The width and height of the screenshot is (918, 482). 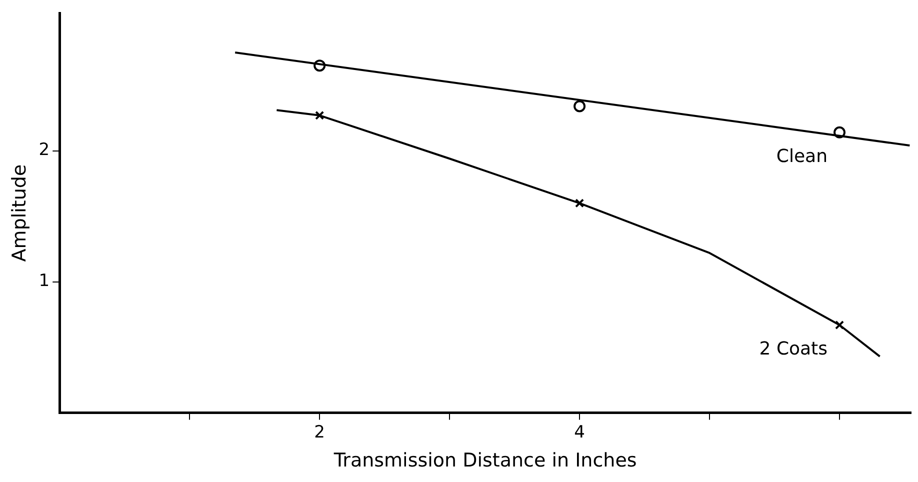 I want to click on y-axis-title: Amplitude, so click(x=19, y=213).